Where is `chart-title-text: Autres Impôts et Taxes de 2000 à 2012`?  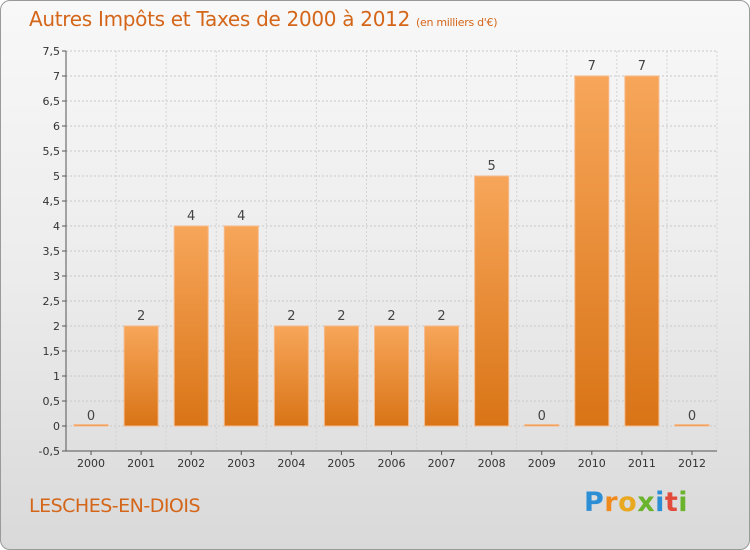
chart-title-text: Autres Impôts et Taxes de 2000 à 2012 is located at coordinates (219, 19).